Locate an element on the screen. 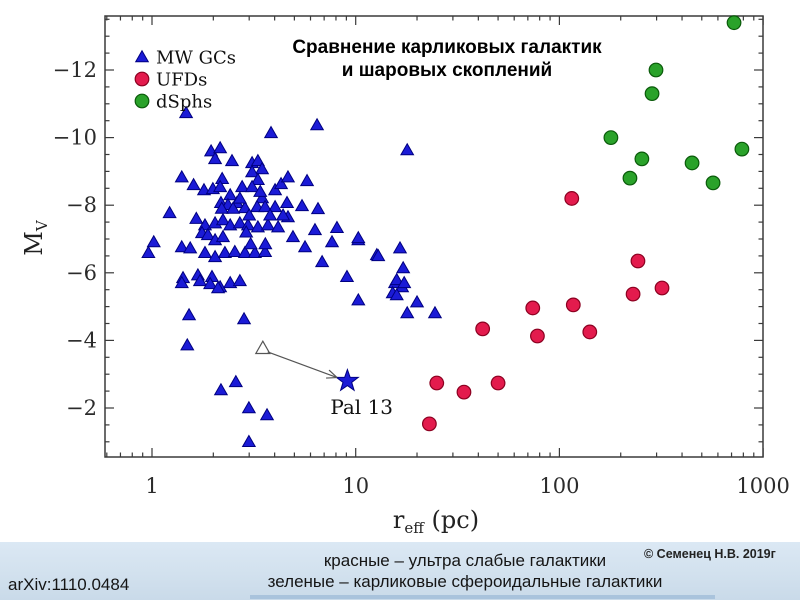 The width and height of the screenshot is (800, 600). y-axis-label: MV is located at coordinates (35, 237).